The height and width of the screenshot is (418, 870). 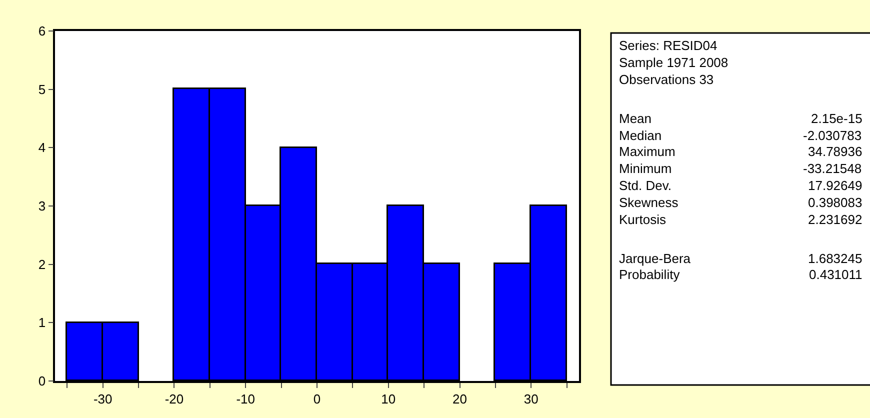 I want to click on text: 17.92649, so click(x=835, y=185).